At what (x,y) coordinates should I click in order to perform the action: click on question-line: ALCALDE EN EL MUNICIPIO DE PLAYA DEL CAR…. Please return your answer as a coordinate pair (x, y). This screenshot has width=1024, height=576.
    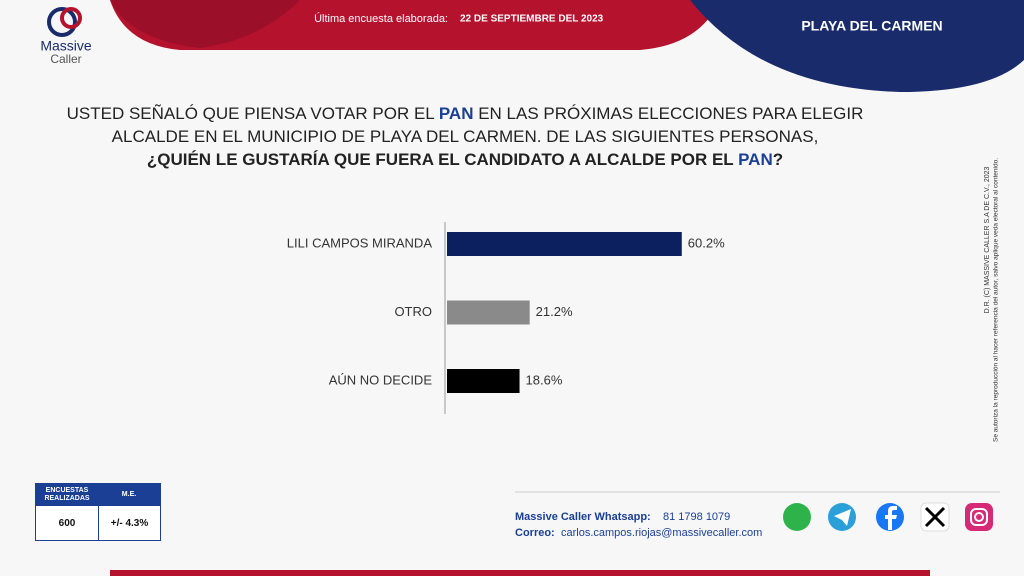
    Looking at the image, I should click on (465, 136).